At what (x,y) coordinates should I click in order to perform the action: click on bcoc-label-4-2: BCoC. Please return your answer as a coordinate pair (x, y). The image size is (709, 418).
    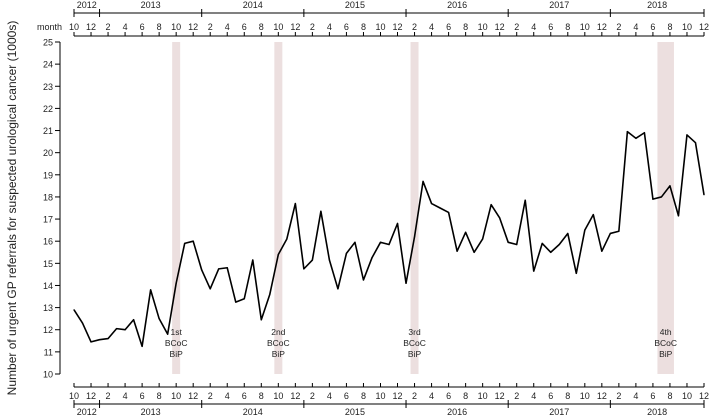
    Looking at the image, I should click on (665, 343).